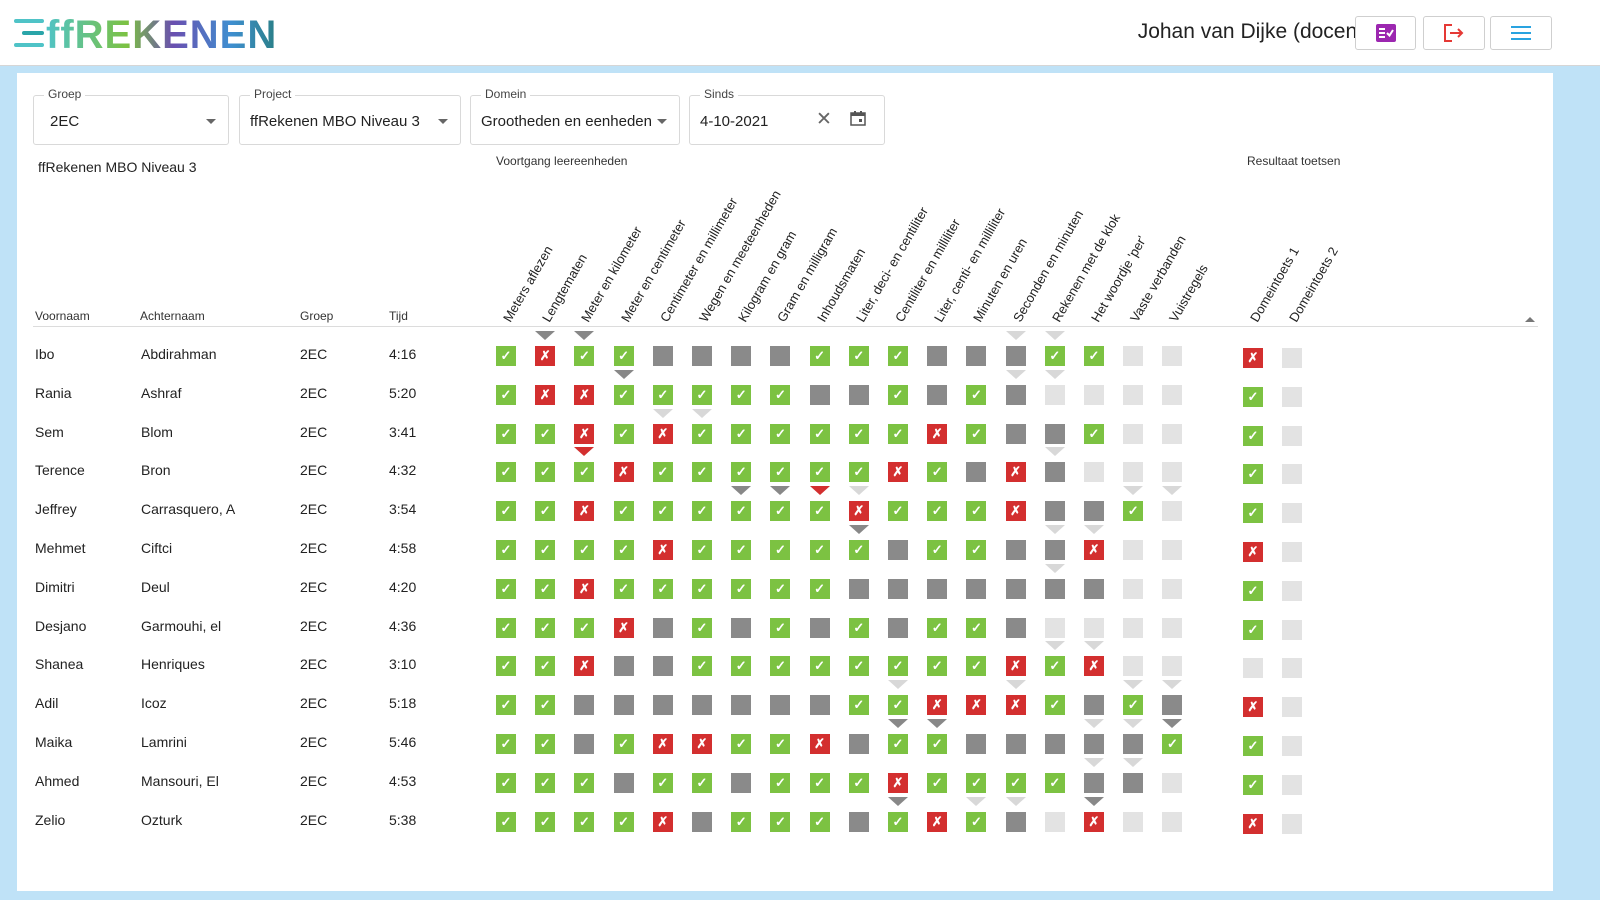 This screenshot has width=1600, height=900. I want to click on project-select: Project ffRekenen MBO Niveau 3, so click(350, 116).